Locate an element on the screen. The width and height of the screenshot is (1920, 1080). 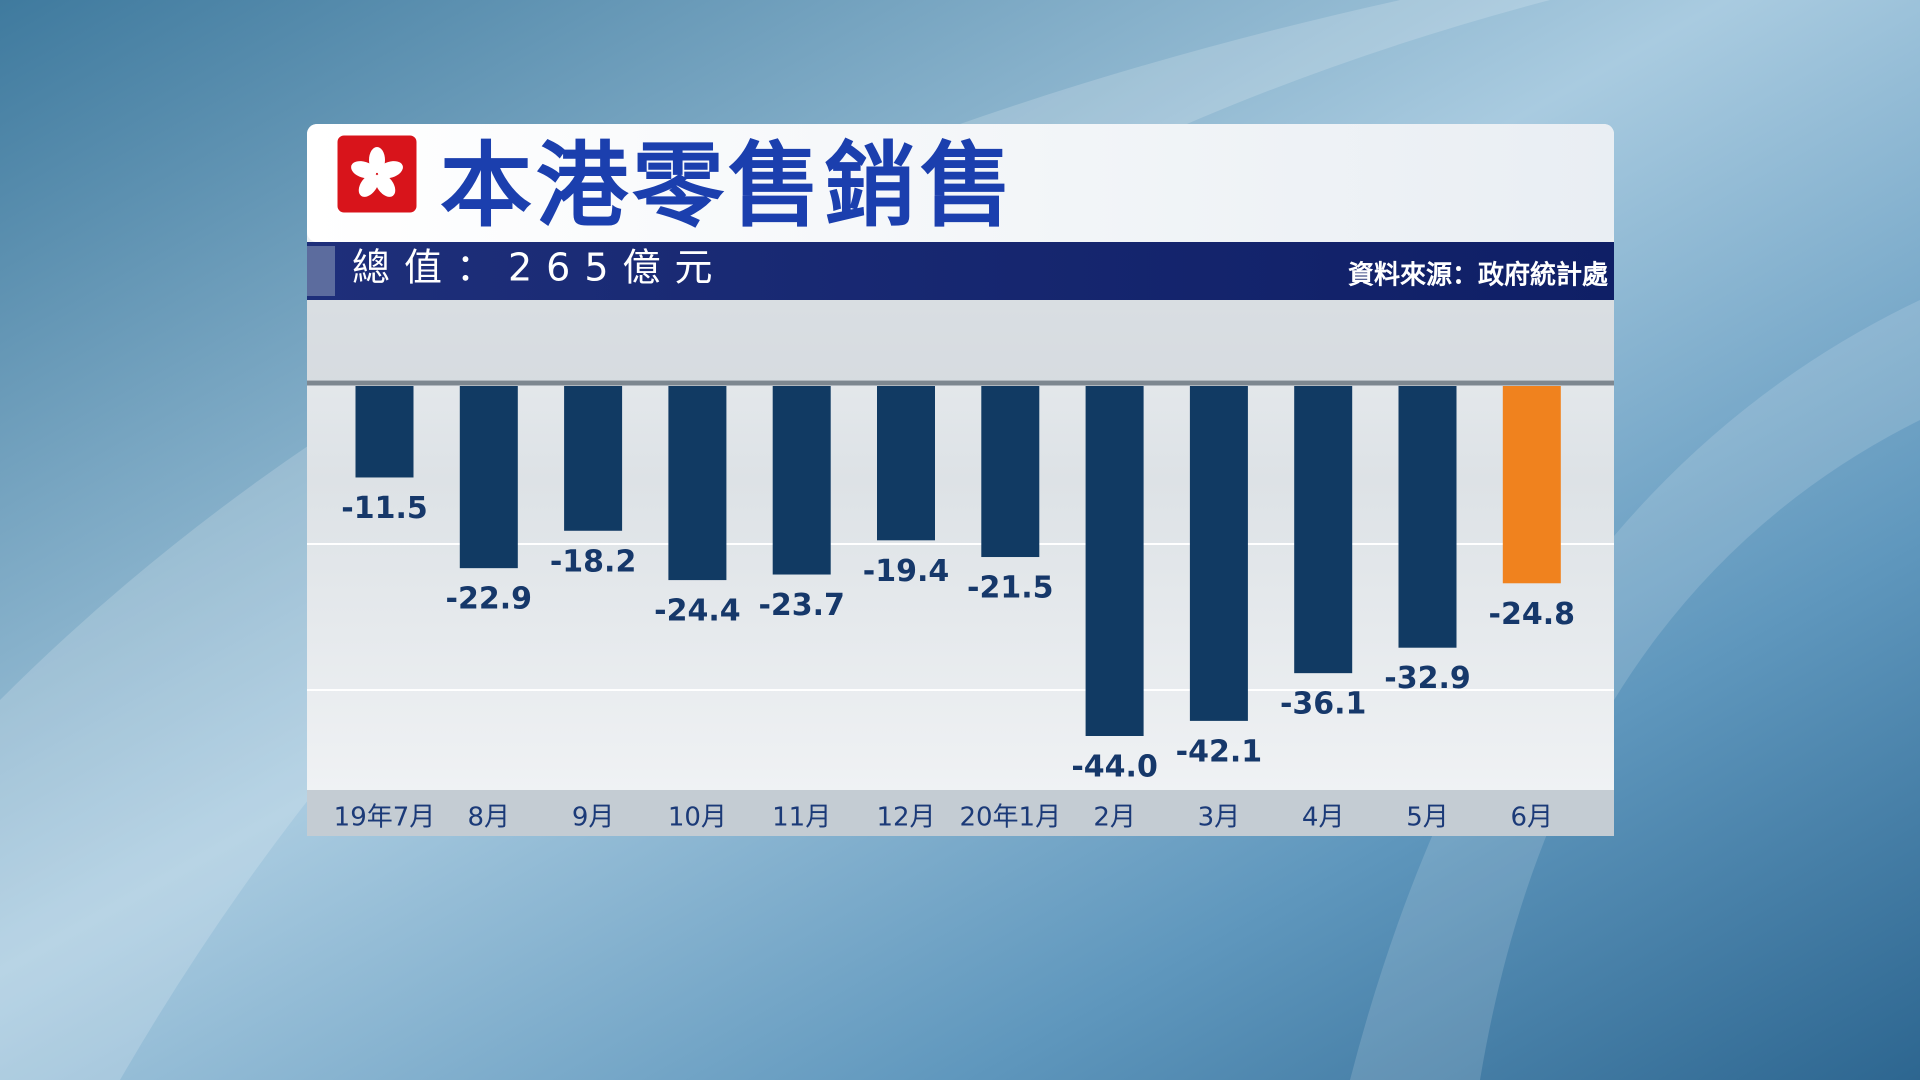
category-band is located at coordinates (960, 813).